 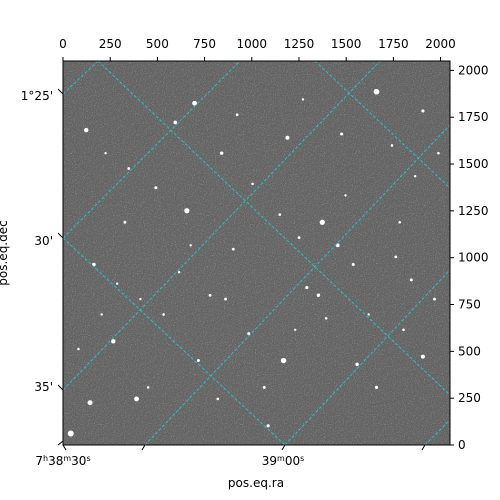 I want to click on right-axis: 0 250 500 750 1000 1250 1500 1750 2000, so click(x=469, y=257).